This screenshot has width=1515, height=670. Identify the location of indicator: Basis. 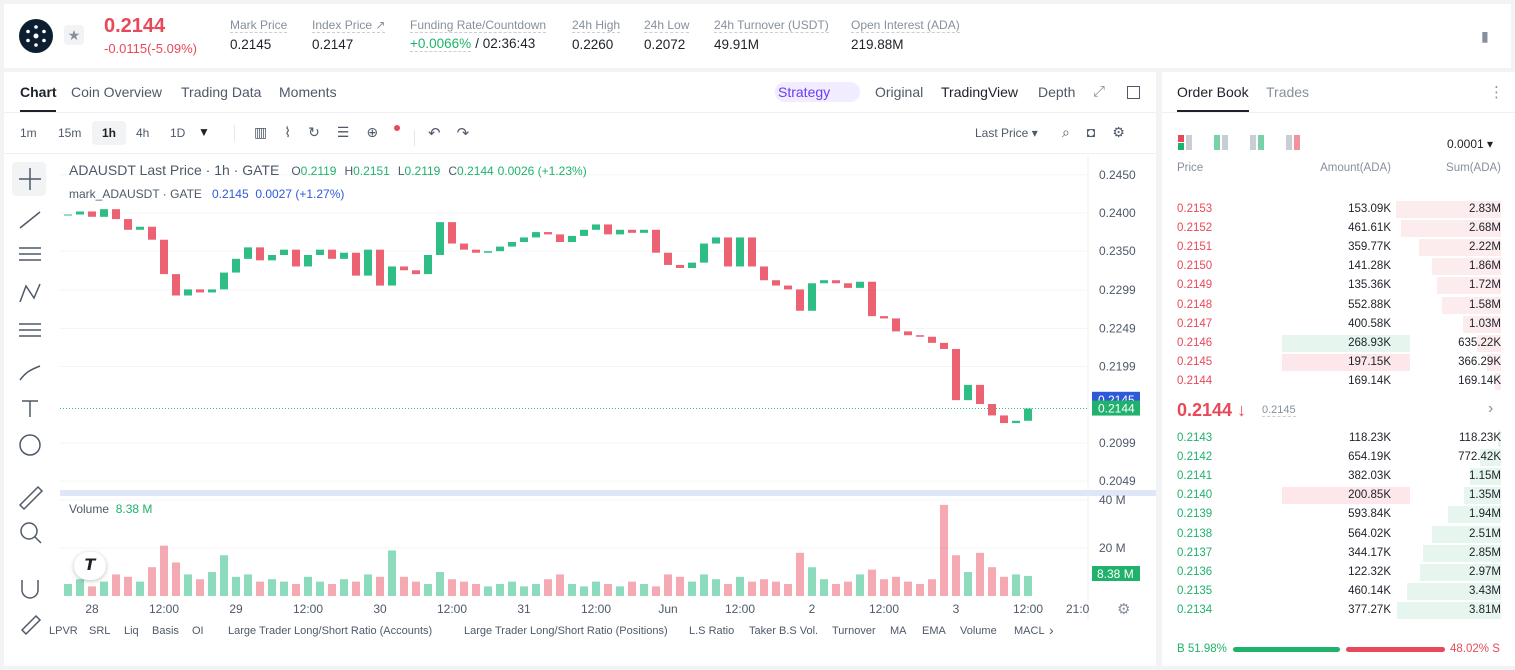
(165, 631).